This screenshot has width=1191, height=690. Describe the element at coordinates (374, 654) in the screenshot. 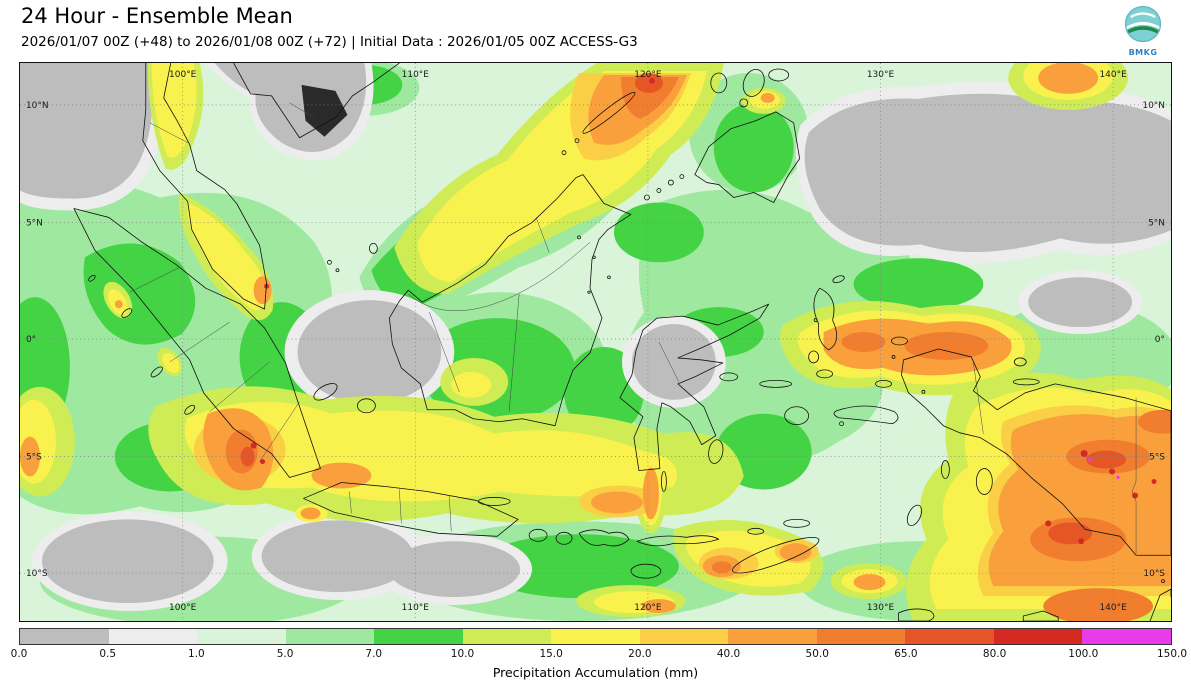

I see `colorbar-tick: 7.0` at that location.